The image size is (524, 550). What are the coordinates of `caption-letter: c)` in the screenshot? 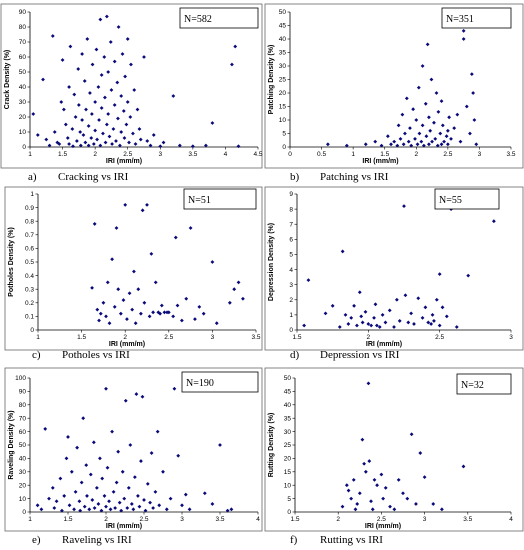 It's located at (36, 355).